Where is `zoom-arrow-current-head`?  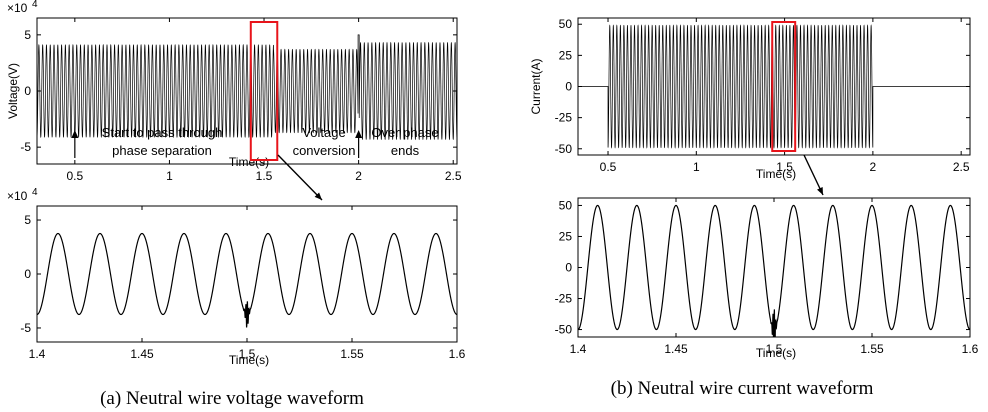 zoom-arrow-current-head is located at coordinates (820, 191).